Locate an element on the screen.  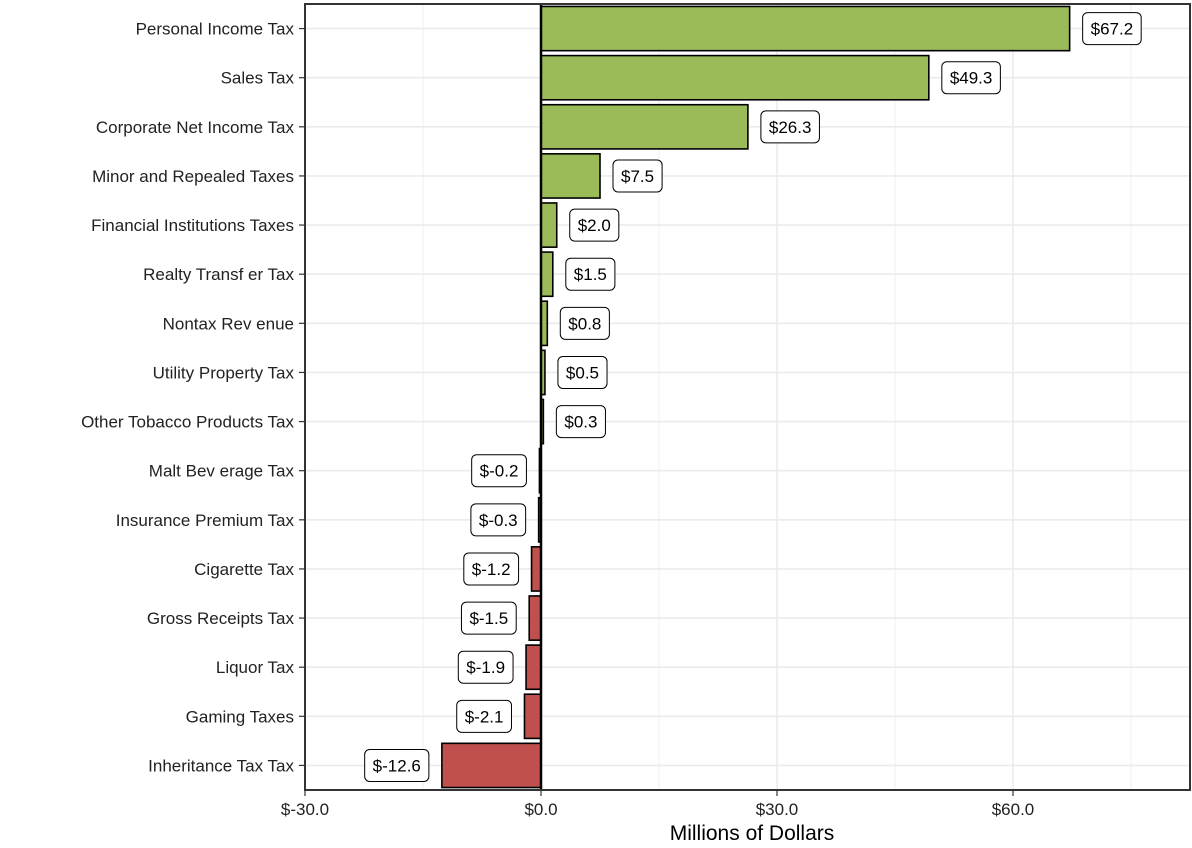
data-label: $0.3 is located at coordinates (580, 422).